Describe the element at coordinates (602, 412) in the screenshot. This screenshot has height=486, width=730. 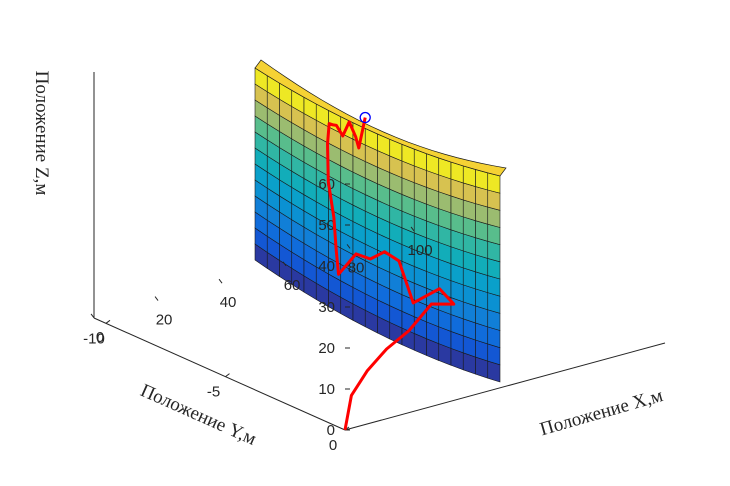
I see `x-axis-label: Положение X,м` at that location.